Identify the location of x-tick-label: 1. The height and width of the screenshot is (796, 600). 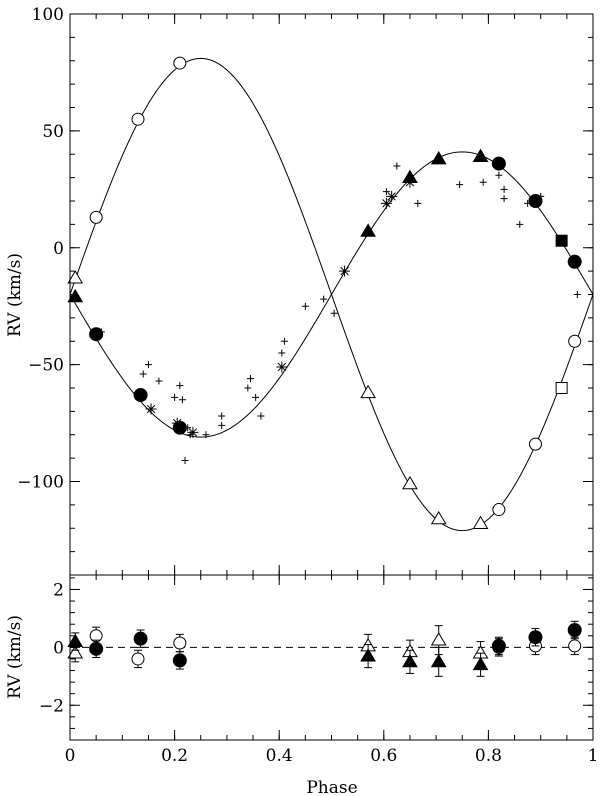
(593, 756).